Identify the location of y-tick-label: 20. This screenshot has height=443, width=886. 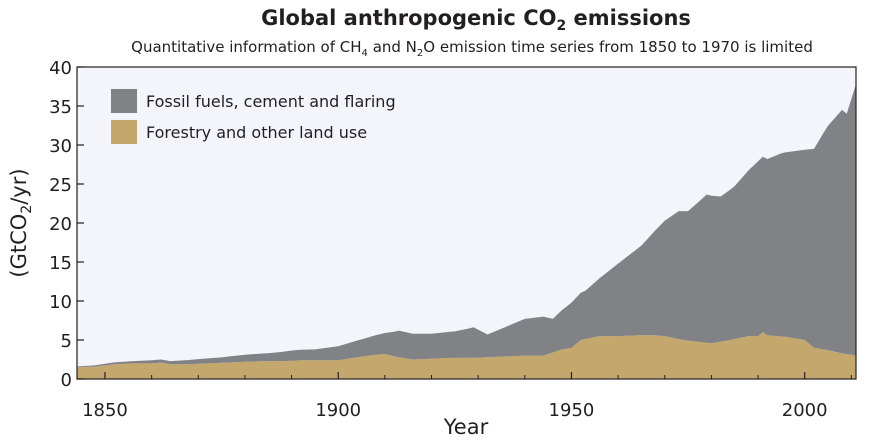
(60, 224).